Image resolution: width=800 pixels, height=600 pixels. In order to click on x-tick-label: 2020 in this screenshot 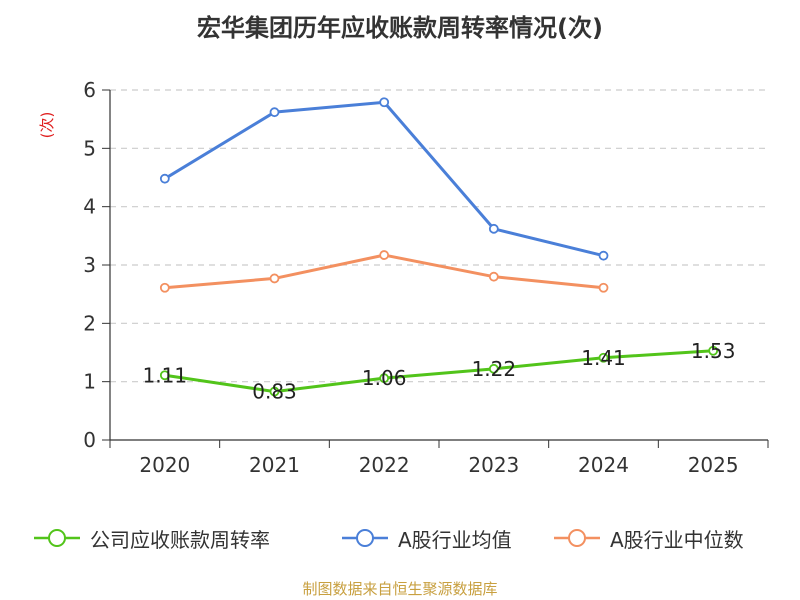, I will do `click(164, 465)`.